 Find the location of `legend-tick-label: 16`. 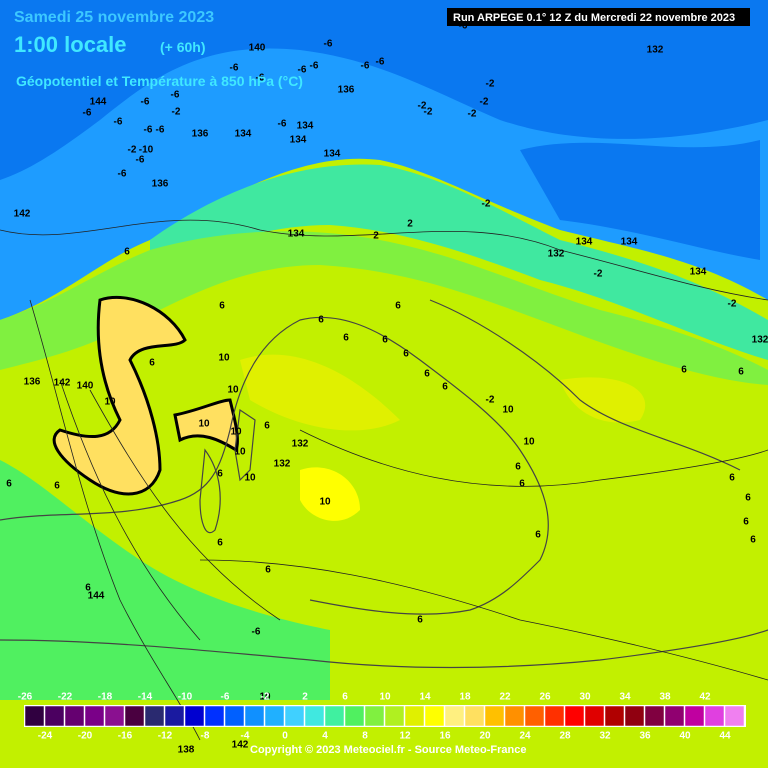

legend-tick-label: 16 is located at coordinates (445, 736).